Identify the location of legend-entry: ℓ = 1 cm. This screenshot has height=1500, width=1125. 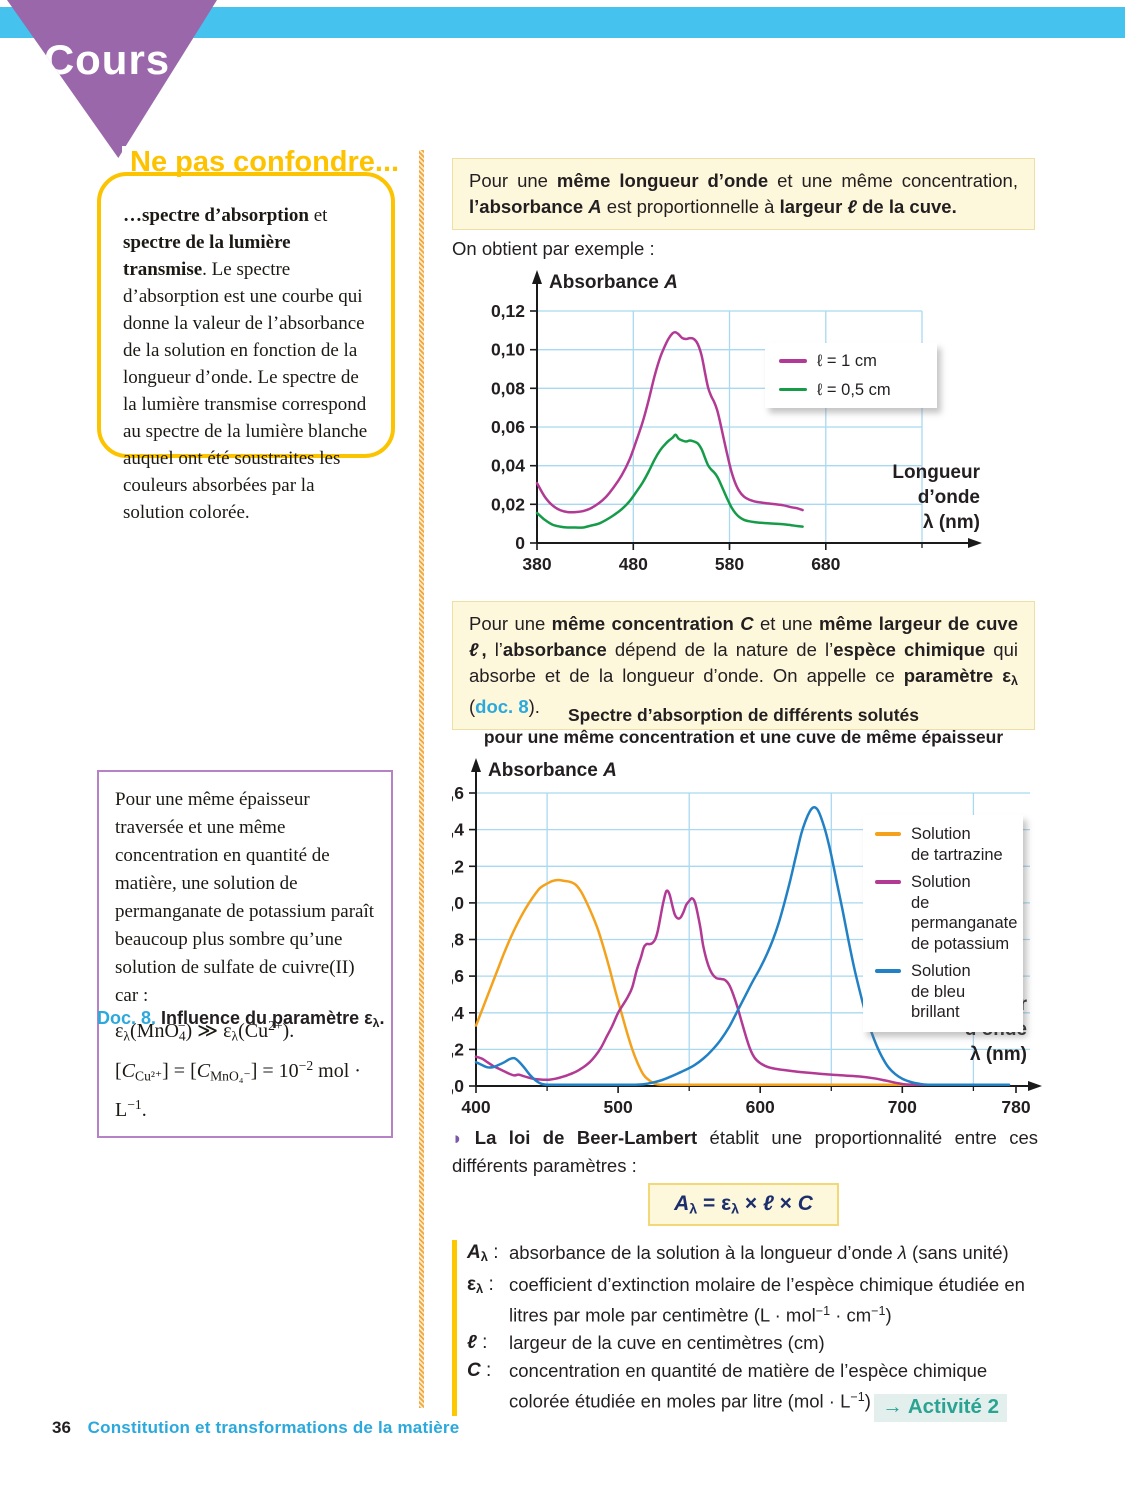
(851, 361).